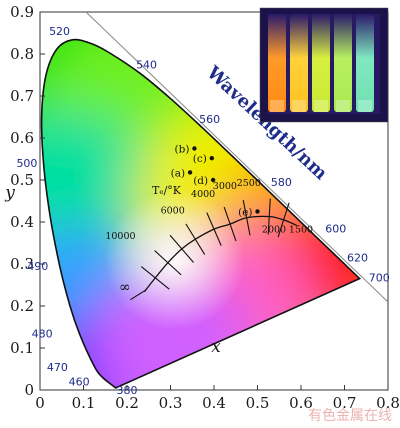 The image size is (400, 428). I want to click on y-tick-label: 0.1, so click(22, 348).